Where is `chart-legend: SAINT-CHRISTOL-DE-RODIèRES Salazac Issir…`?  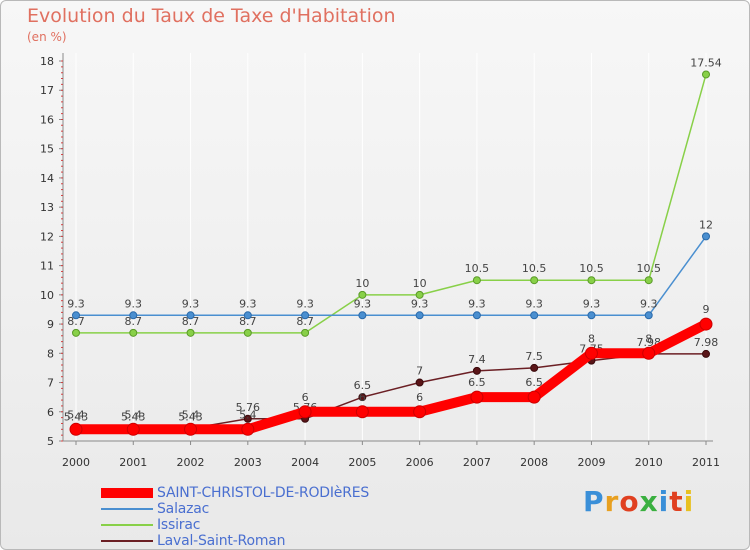 chart-legend: SAINT-CHRISTOL-DE-RODIèRES Salazac Issir… is located at coordinates (235, 517).